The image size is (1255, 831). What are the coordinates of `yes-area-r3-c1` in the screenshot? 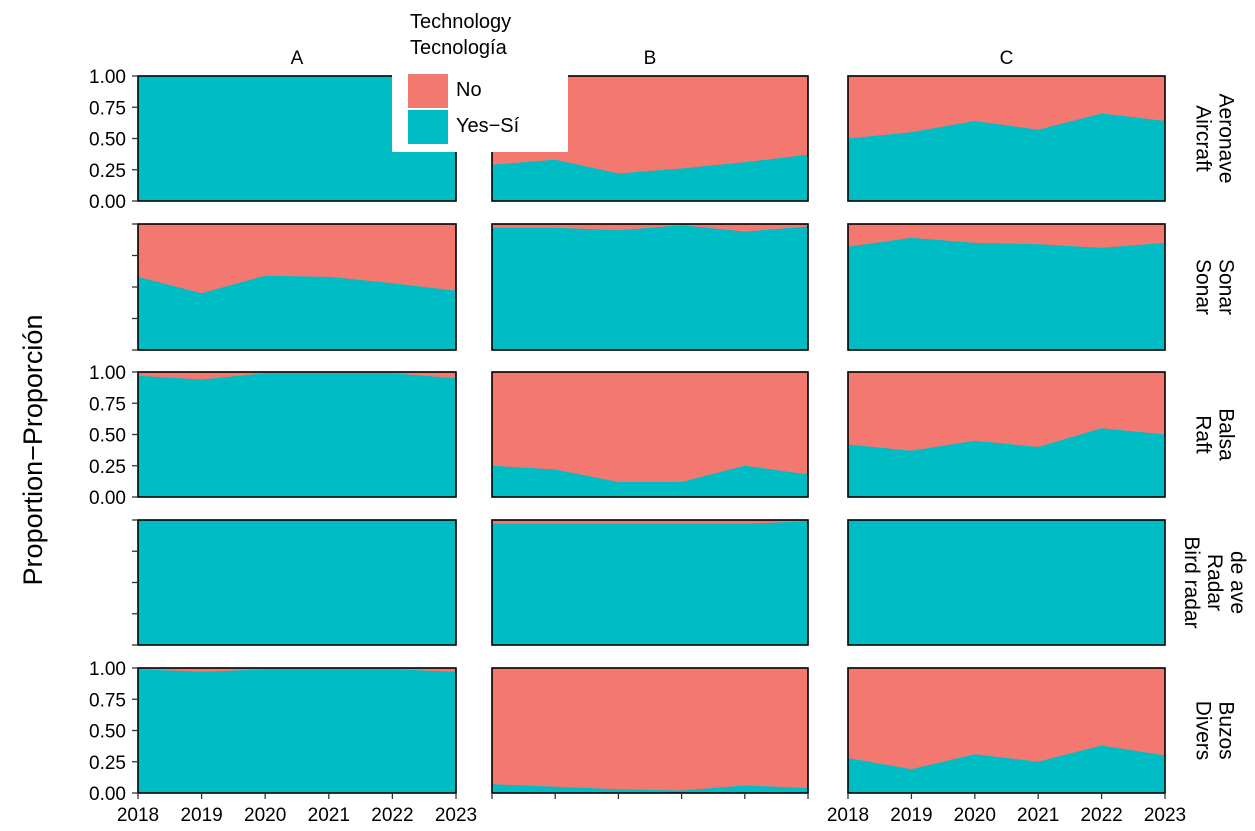 It's located at (650, 583).